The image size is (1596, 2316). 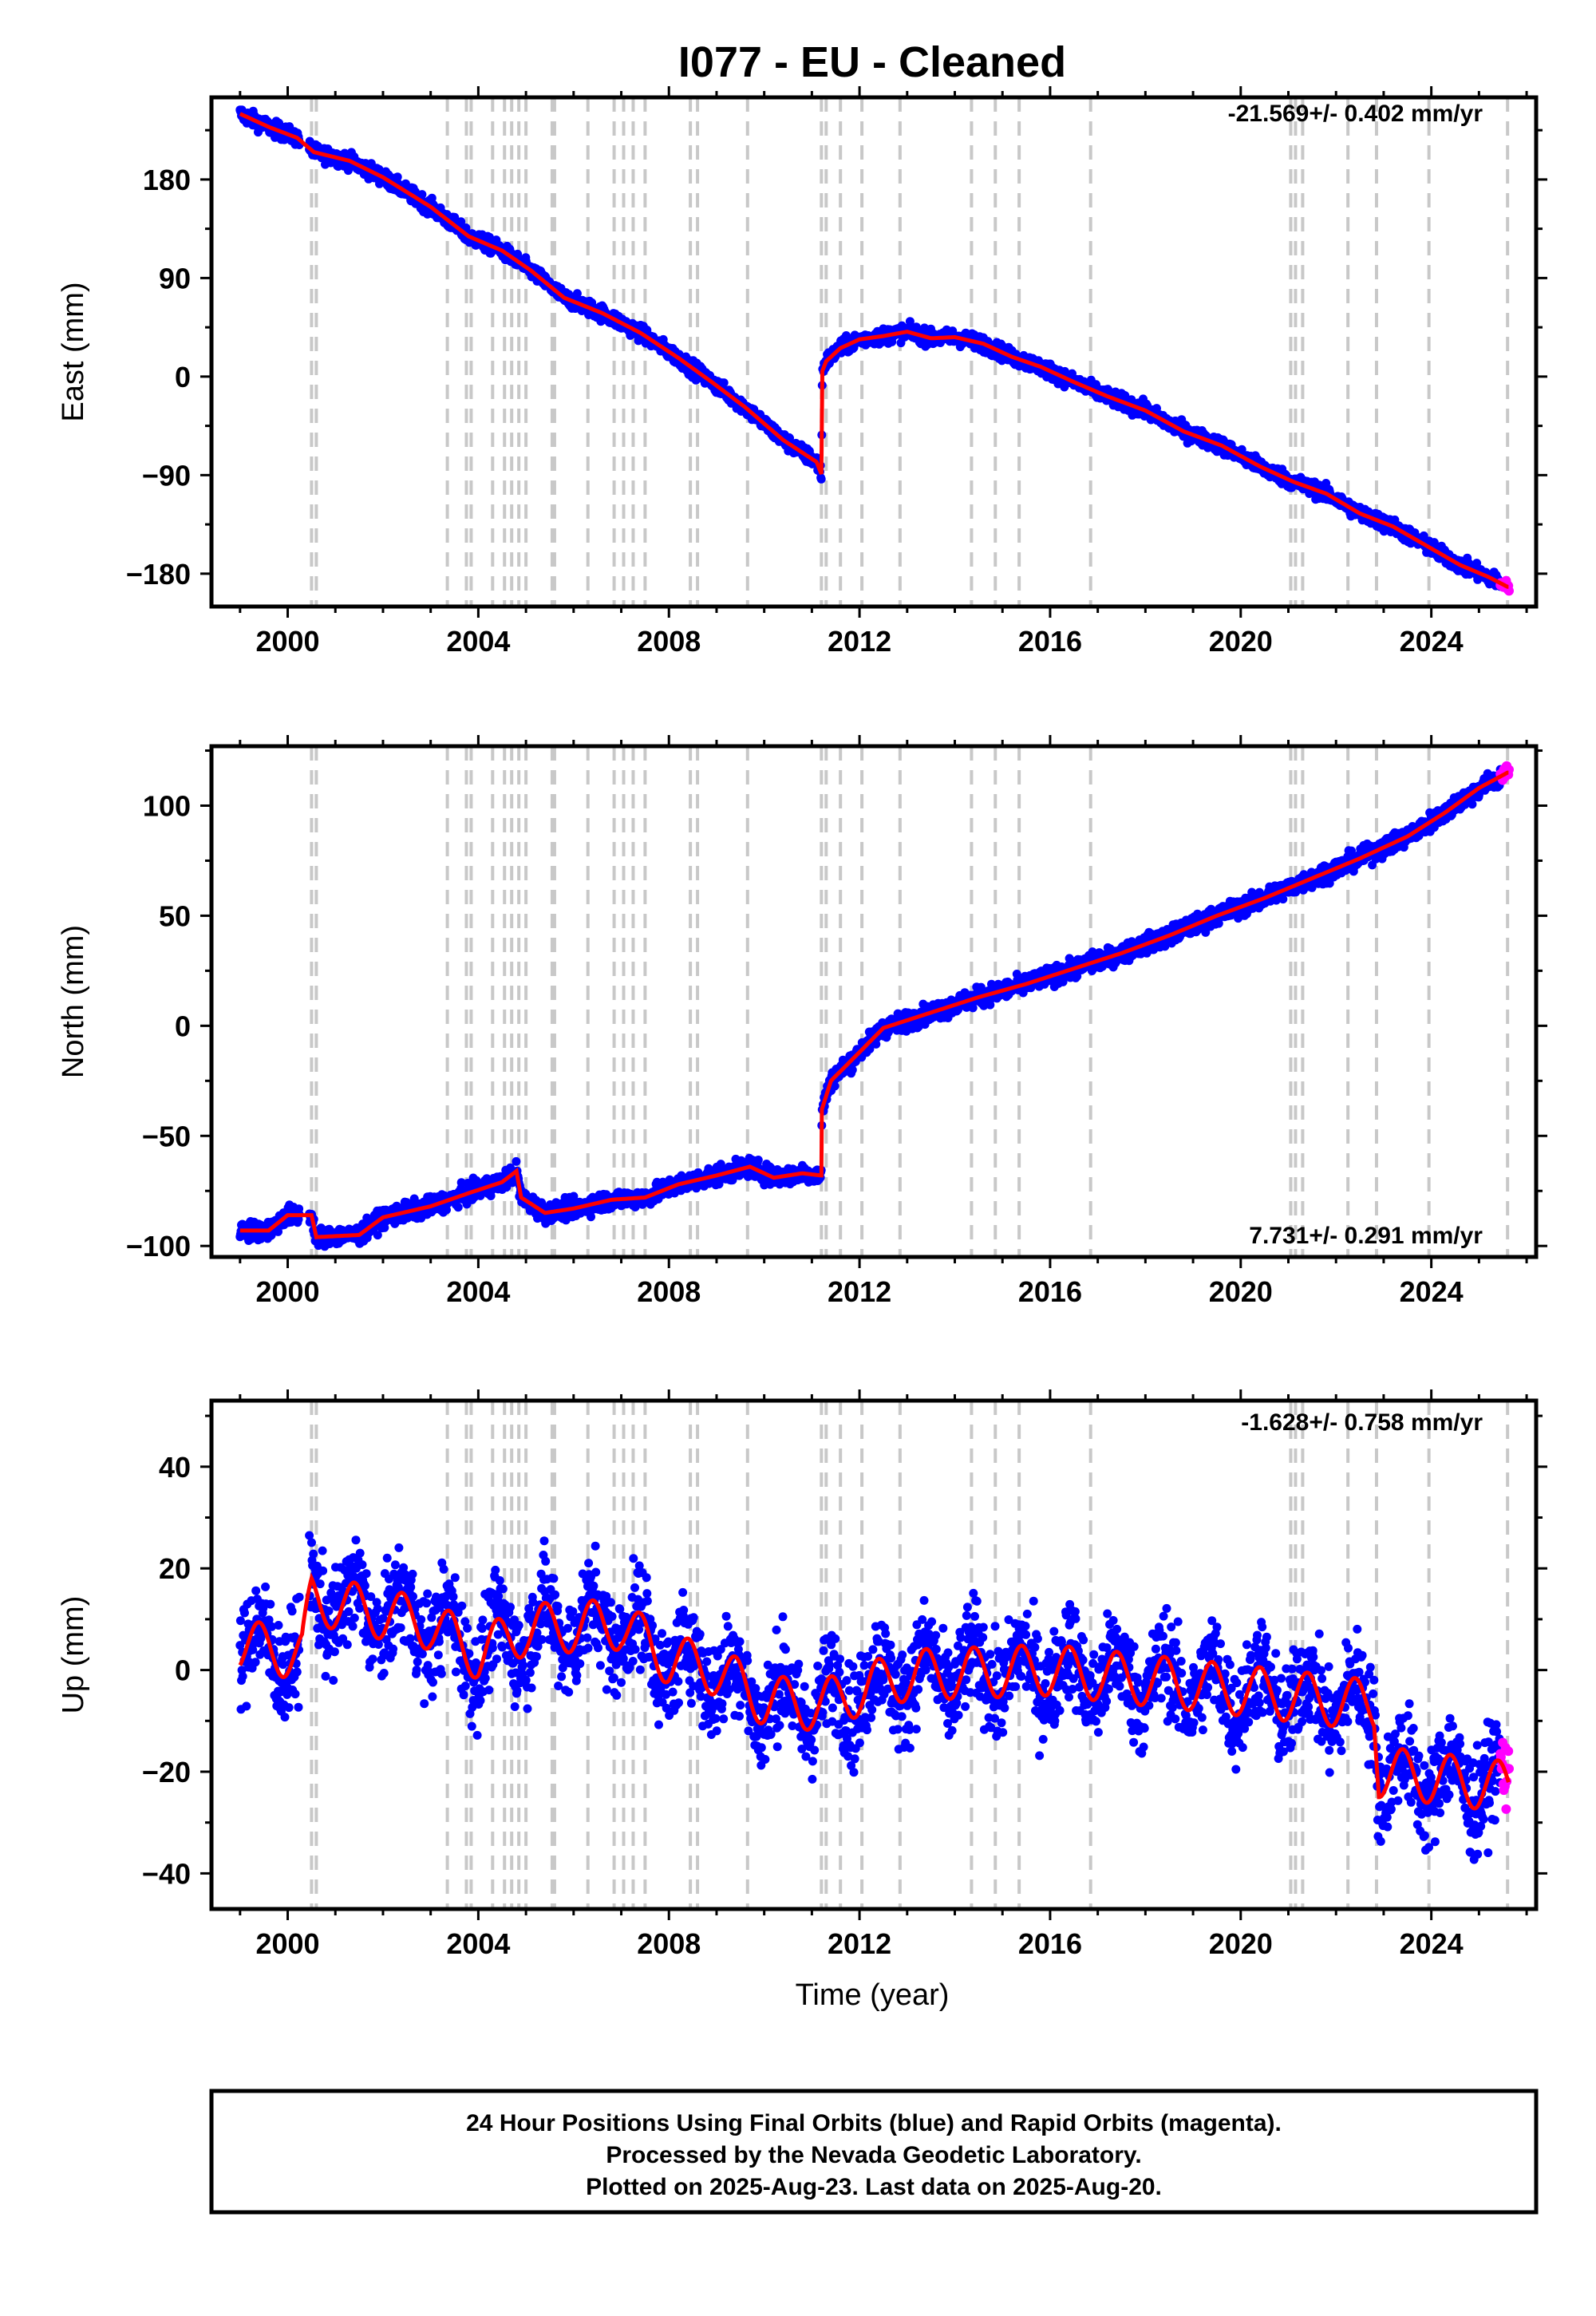 I want to click on x-tick-label: 2012, so click(x=859, y=641).